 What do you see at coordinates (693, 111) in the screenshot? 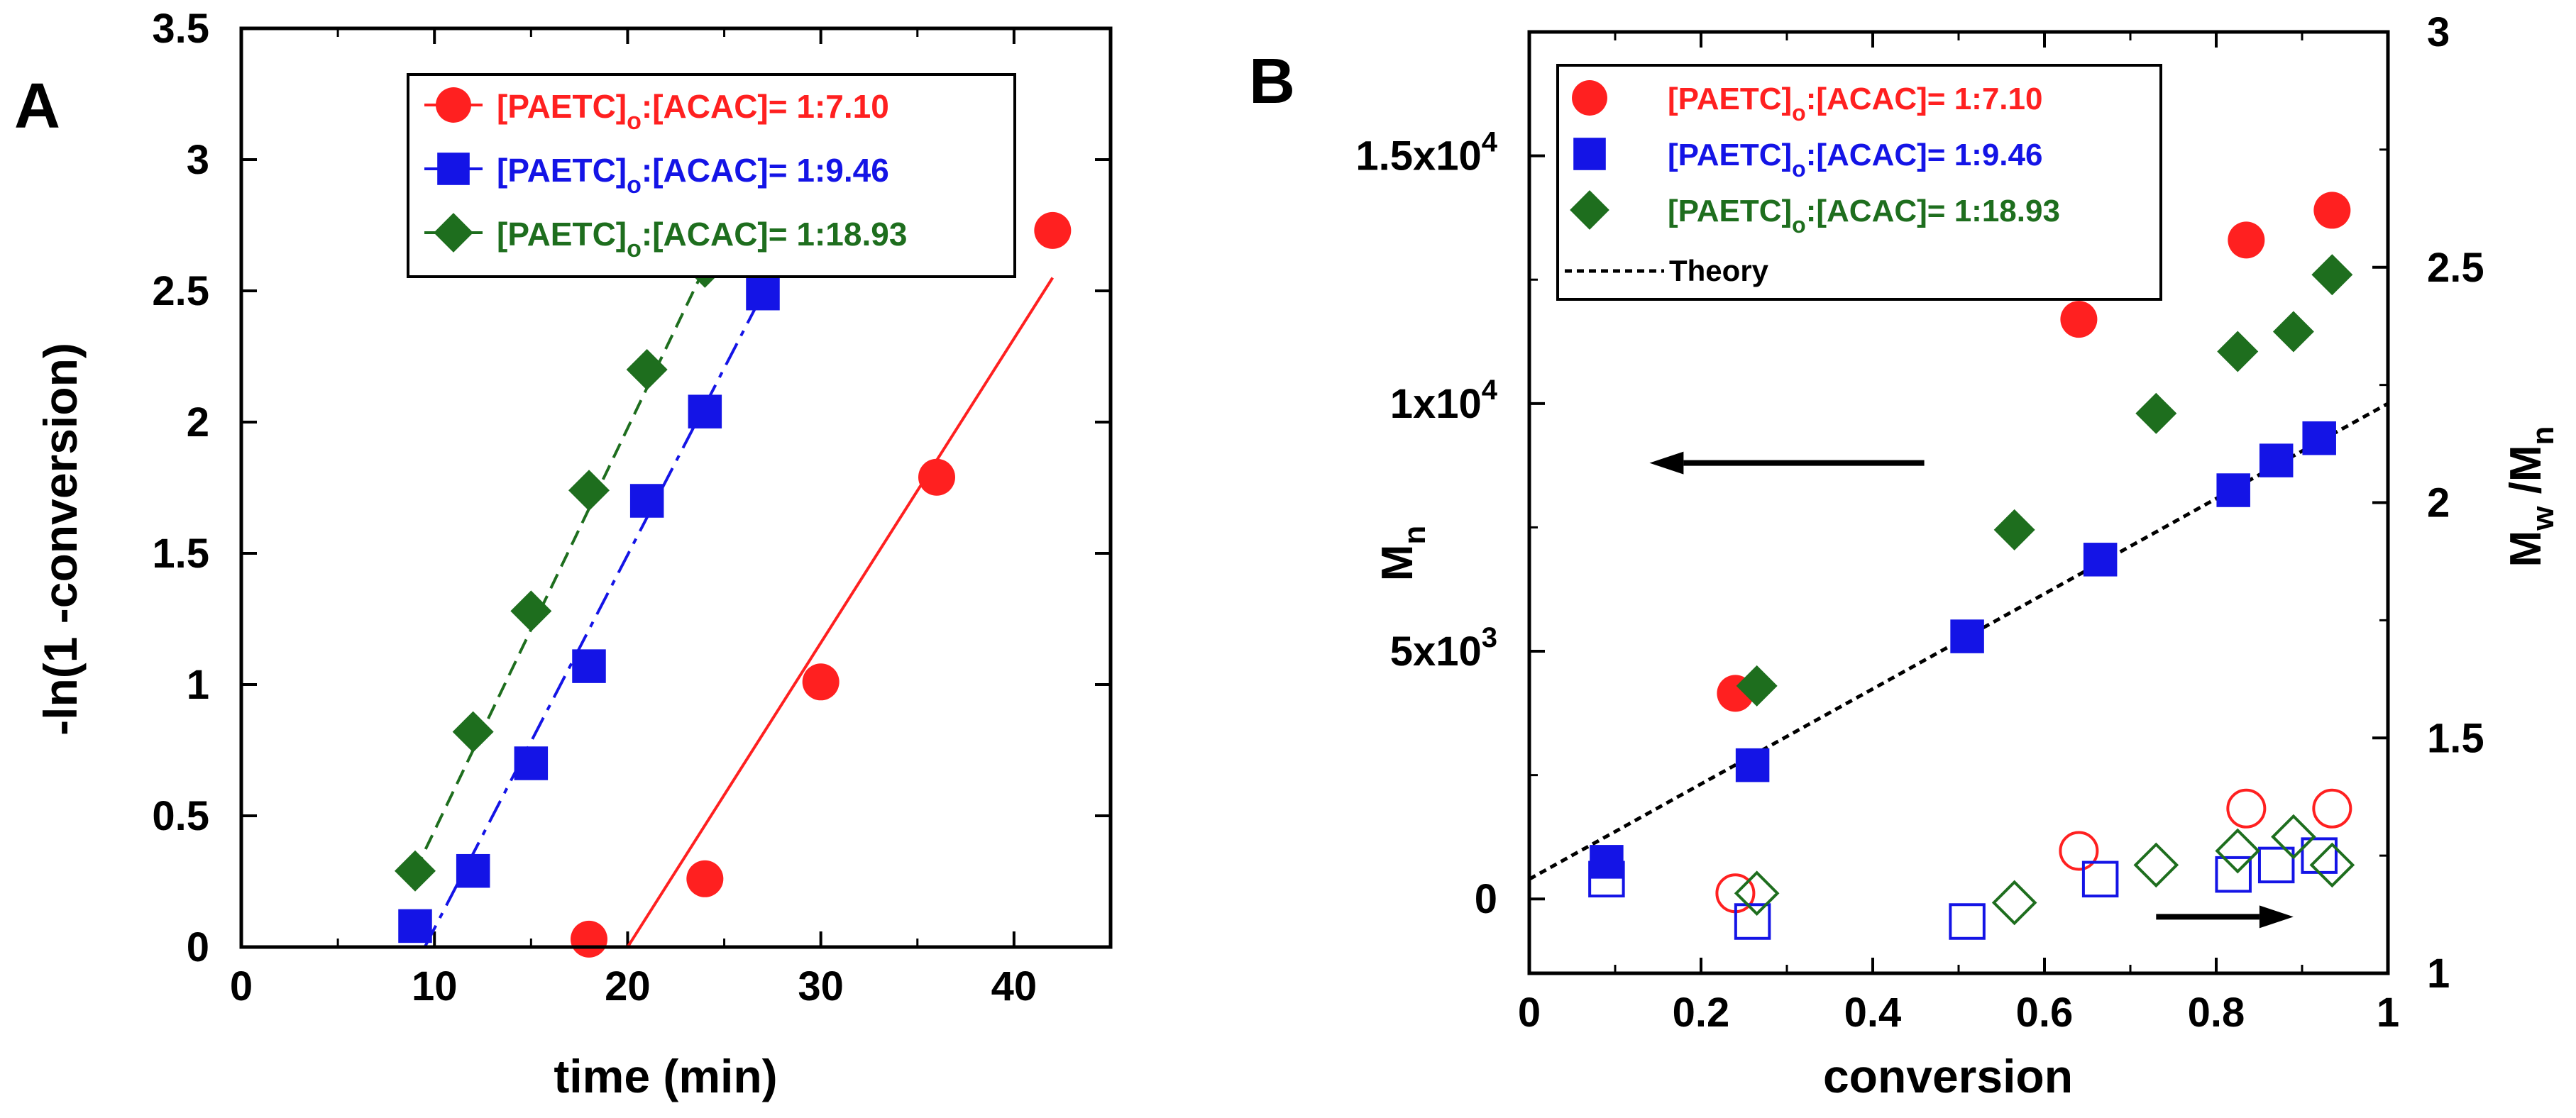
I see `legend-label: [PAETC]o:[ACAC]= 1:7.10` at bounding box center [693, 111].